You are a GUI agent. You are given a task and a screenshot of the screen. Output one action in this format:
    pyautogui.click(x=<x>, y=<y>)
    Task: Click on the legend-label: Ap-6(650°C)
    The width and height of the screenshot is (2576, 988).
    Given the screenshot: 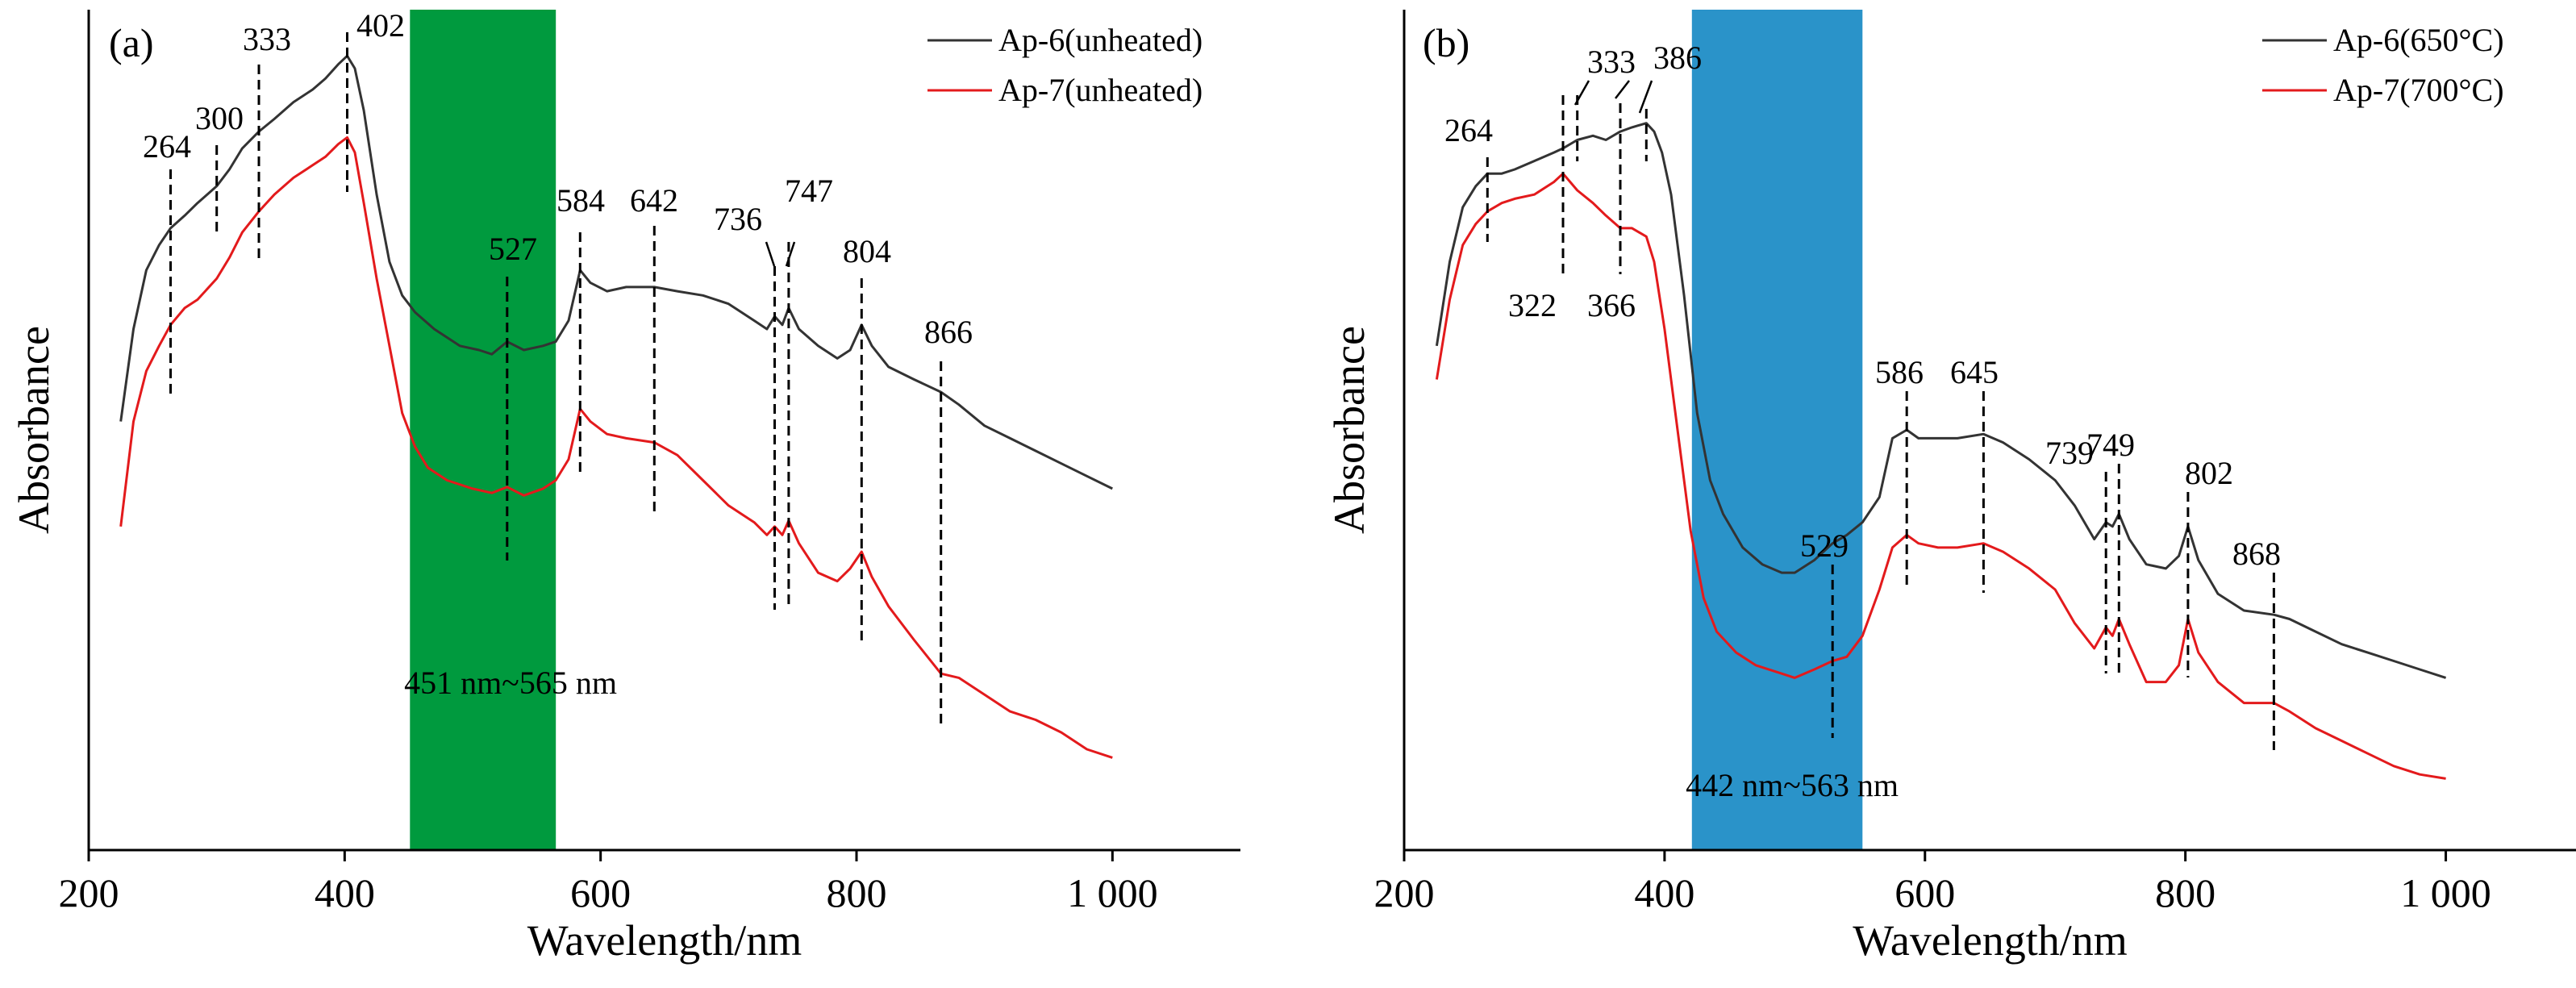 What is the action you would take?
    pyautogui.click(x=2418, y=40)
    